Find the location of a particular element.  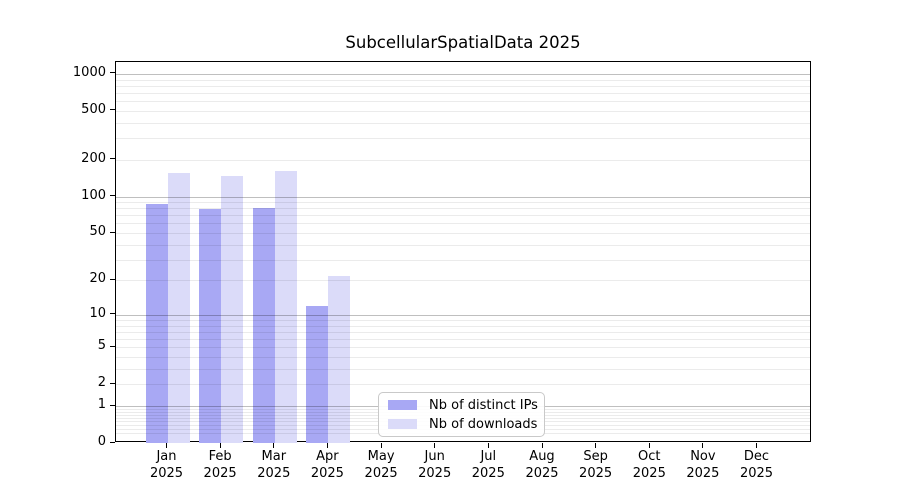

bar-downloads-jan is located at coordinates (178, 308).